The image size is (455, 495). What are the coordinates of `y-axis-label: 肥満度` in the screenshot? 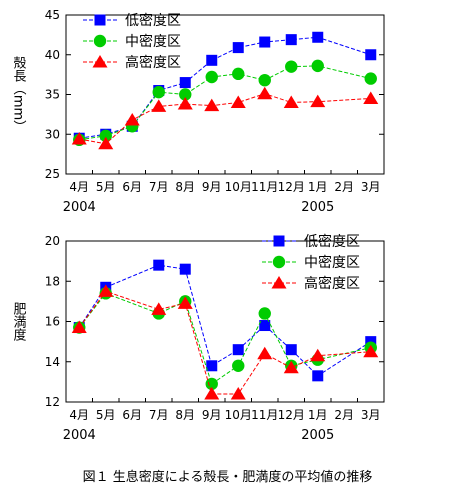 It's located at (19, 321).